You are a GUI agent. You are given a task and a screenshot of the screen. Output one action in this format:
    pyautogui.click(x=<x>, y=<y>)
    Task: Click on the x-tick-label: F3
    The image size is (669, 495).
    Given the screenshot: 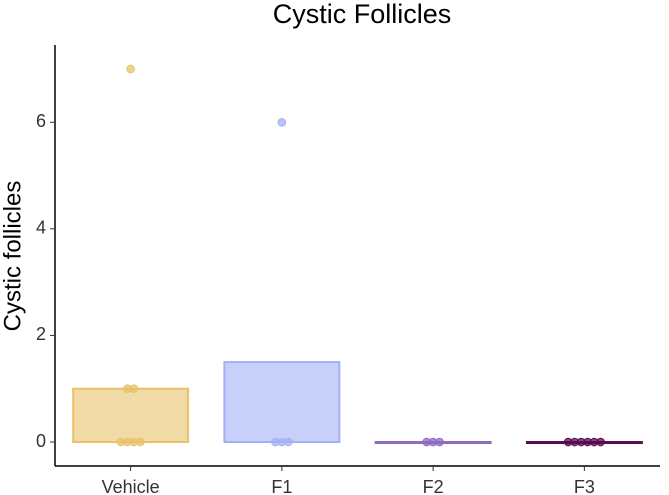 What is the action you would take?
    pyautogui.click(x=584, y=486)
    